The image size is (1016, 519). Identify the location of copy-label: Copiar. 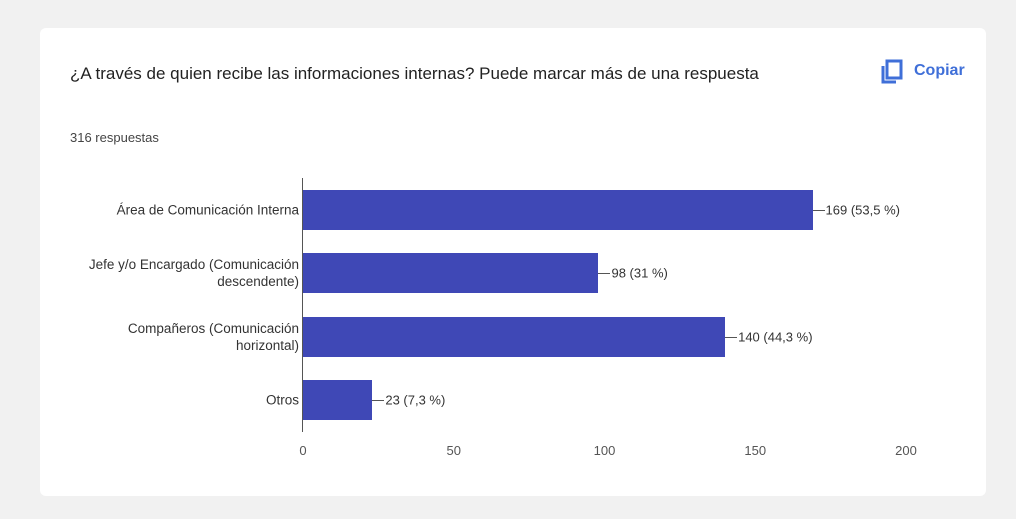
(939, 70).